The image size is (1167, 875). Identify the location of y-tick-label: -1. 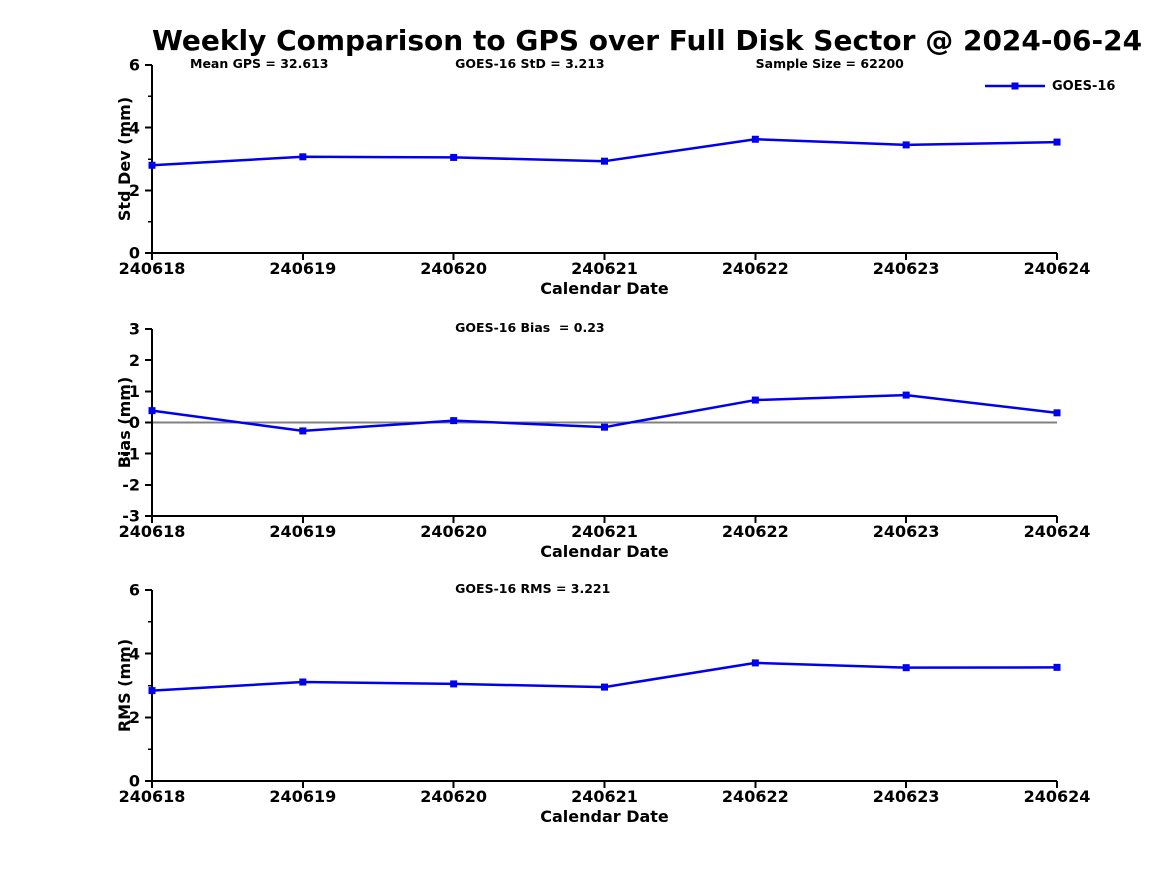
(131, 453).